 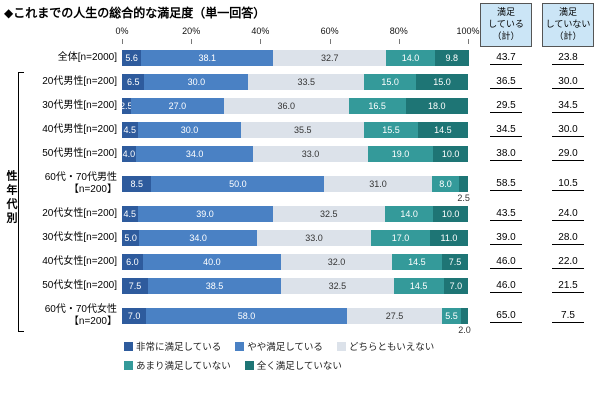 What do you see at coordinates (451, 58) in the screenshot?
I see `bar-segment: 9.8` at bounding box center [451, 58].